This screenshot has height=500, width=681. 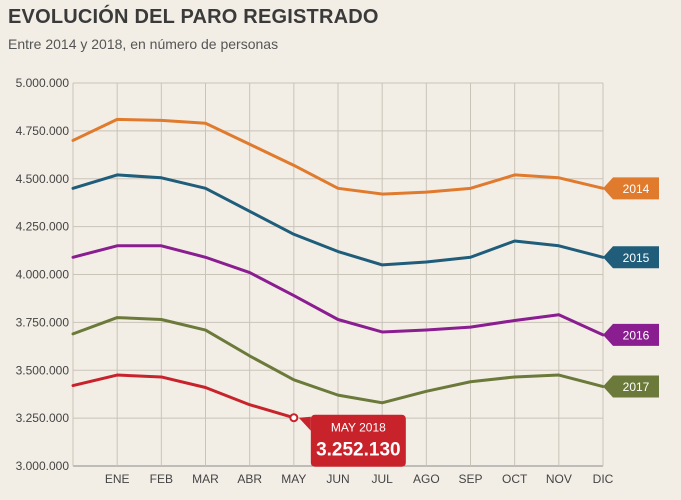 I want to click on series-line-2014, so click(x=338, y=156).